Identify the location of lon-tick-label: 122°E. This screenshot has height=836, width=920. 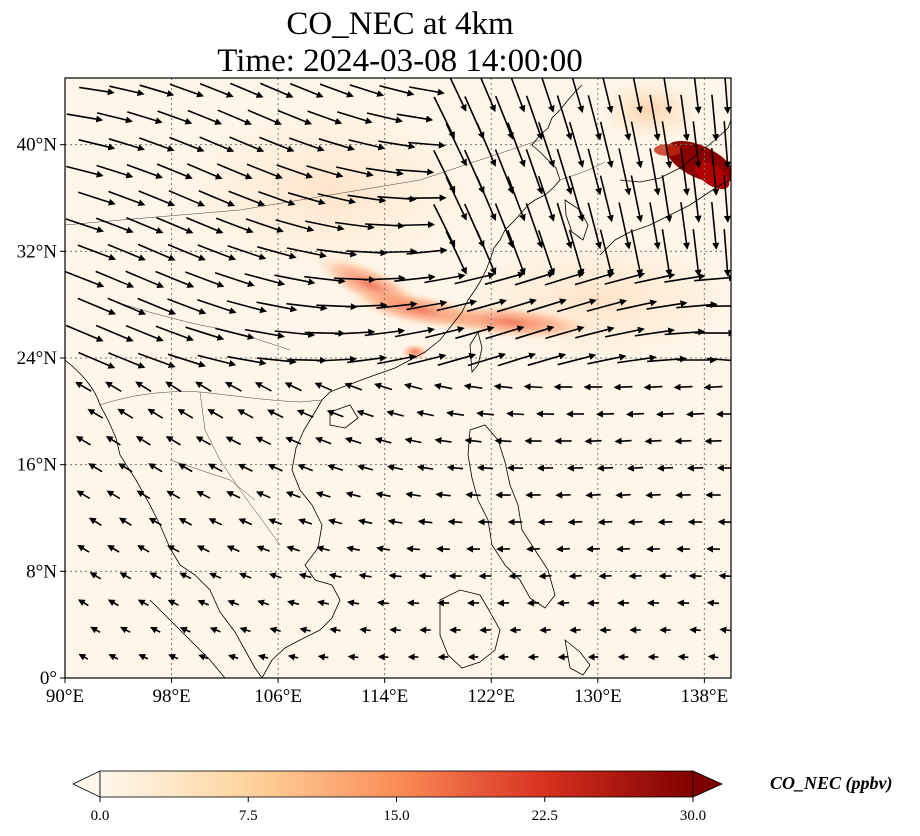
(491, 696).